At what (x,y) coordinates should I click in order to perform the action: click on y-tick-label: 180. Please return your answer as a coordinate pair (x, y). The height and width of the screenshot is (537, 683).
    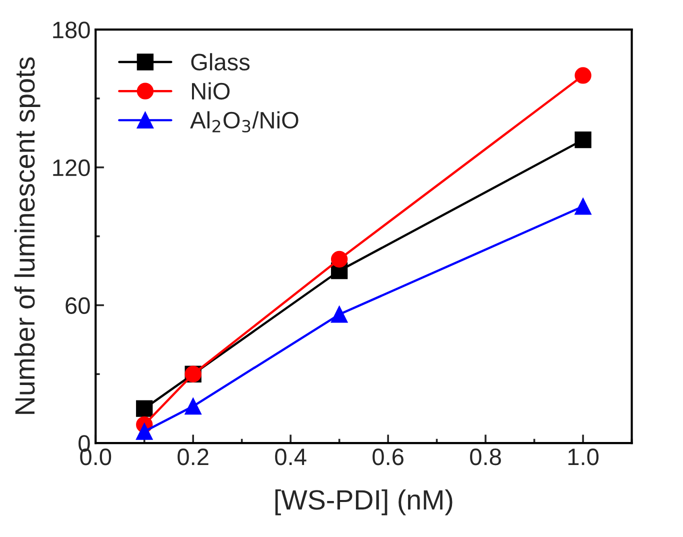
    Looking at the image, I should click on (71, 30).